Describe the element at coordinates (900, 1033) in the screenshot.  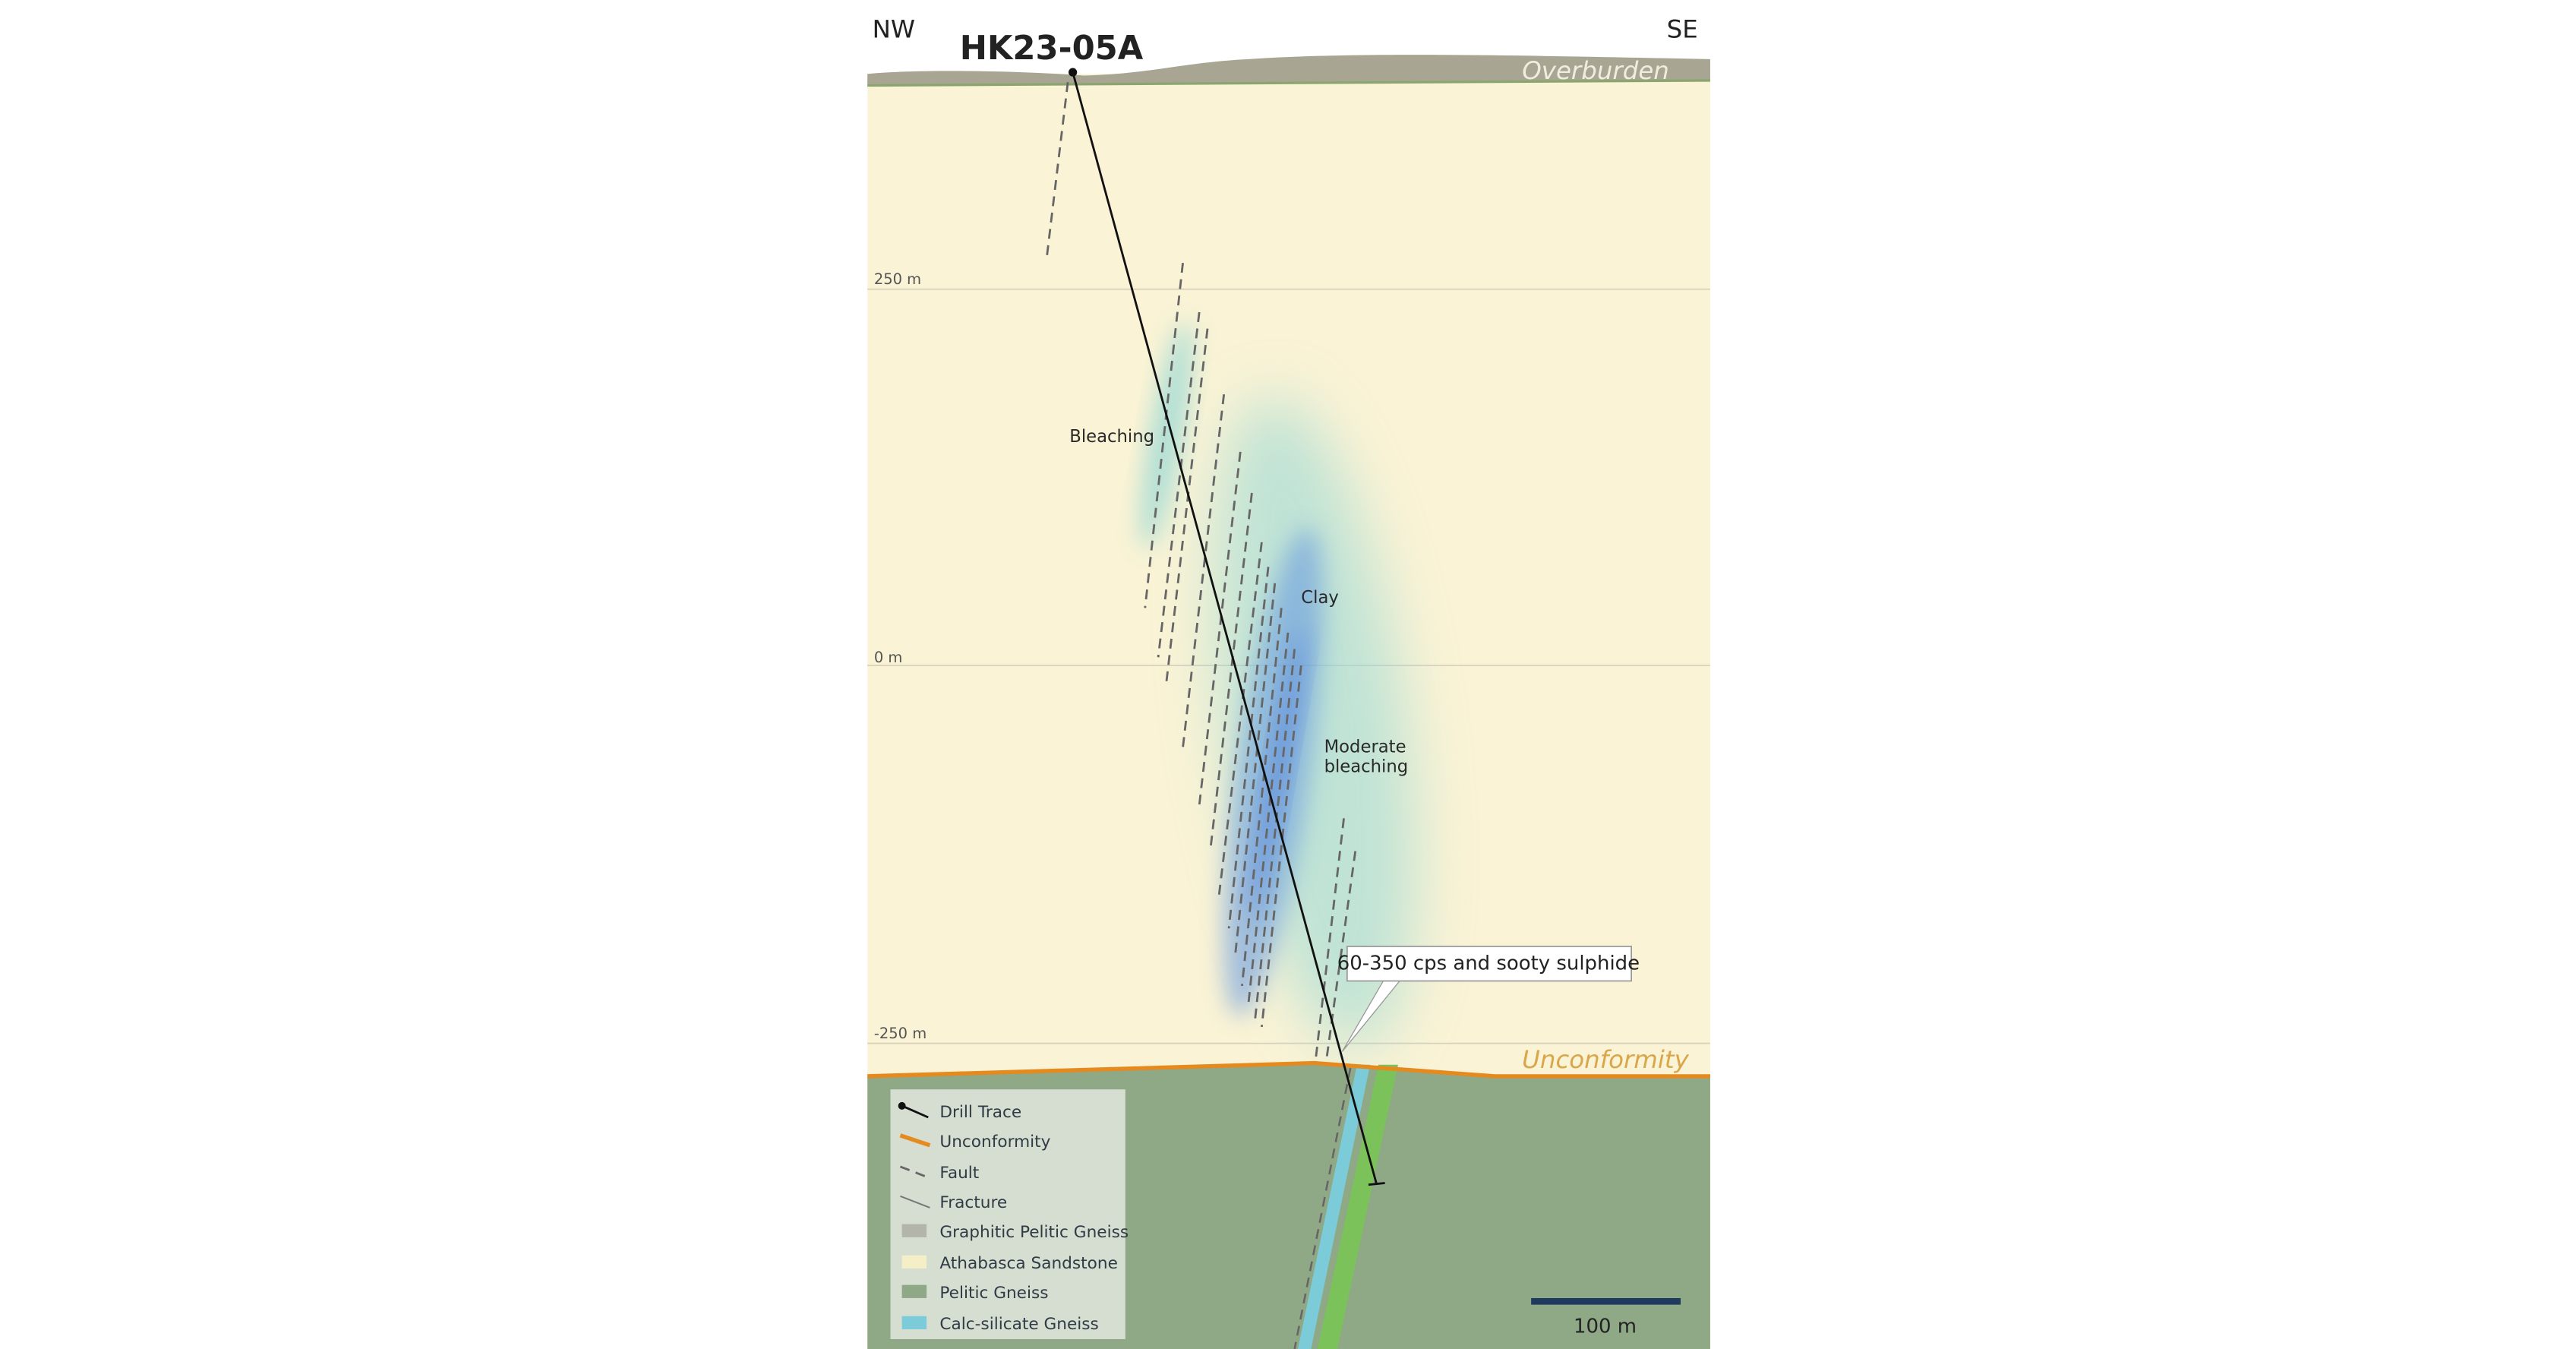
I see `elevation-label: -250 m` at that location.